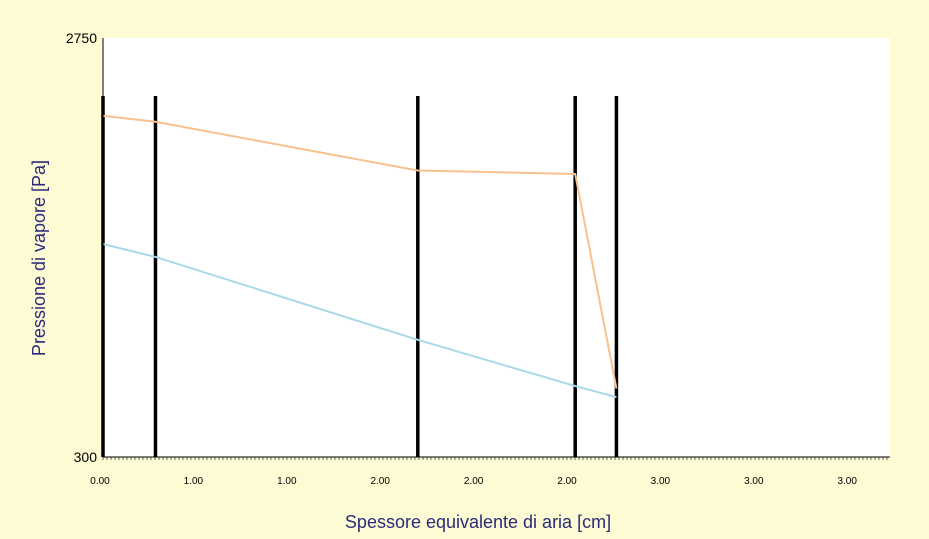  What do you see at coordinates (39, 258) in the screenshot?
I see `y-axis-title: Pressione di vapore [Pa]` at bounding box center [39, 258].